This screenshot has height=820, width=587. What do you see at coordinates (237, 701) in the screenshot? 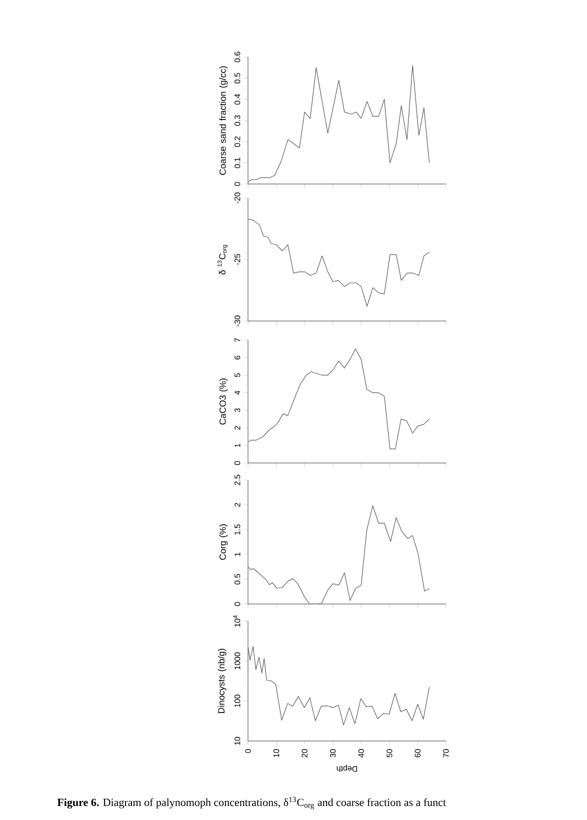
I see `y-tick-label: 100` at bounding box center [237, 701].